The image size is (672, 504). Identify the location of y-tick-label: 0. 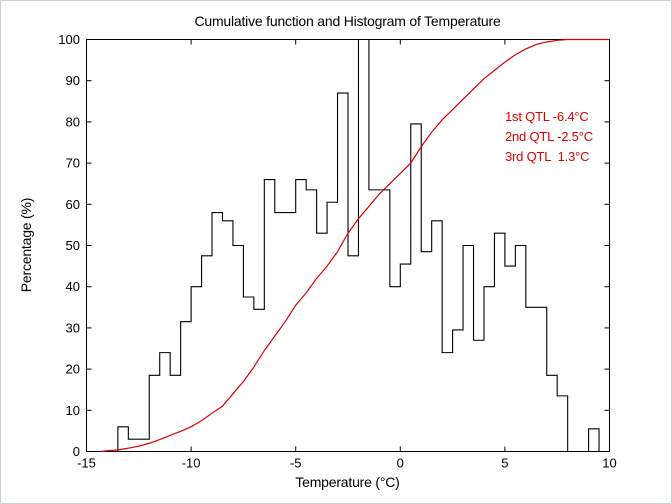
(76, 451).